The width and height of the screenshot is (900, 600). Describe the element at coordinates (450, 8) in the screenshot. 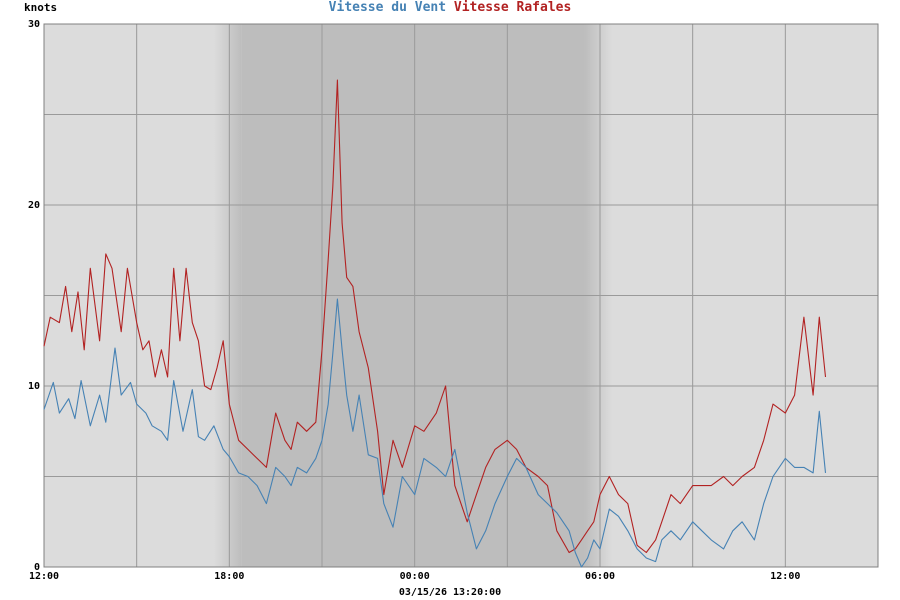

I see `chart-title: Vitesse du Vent Vitesse Rafales` at that location.